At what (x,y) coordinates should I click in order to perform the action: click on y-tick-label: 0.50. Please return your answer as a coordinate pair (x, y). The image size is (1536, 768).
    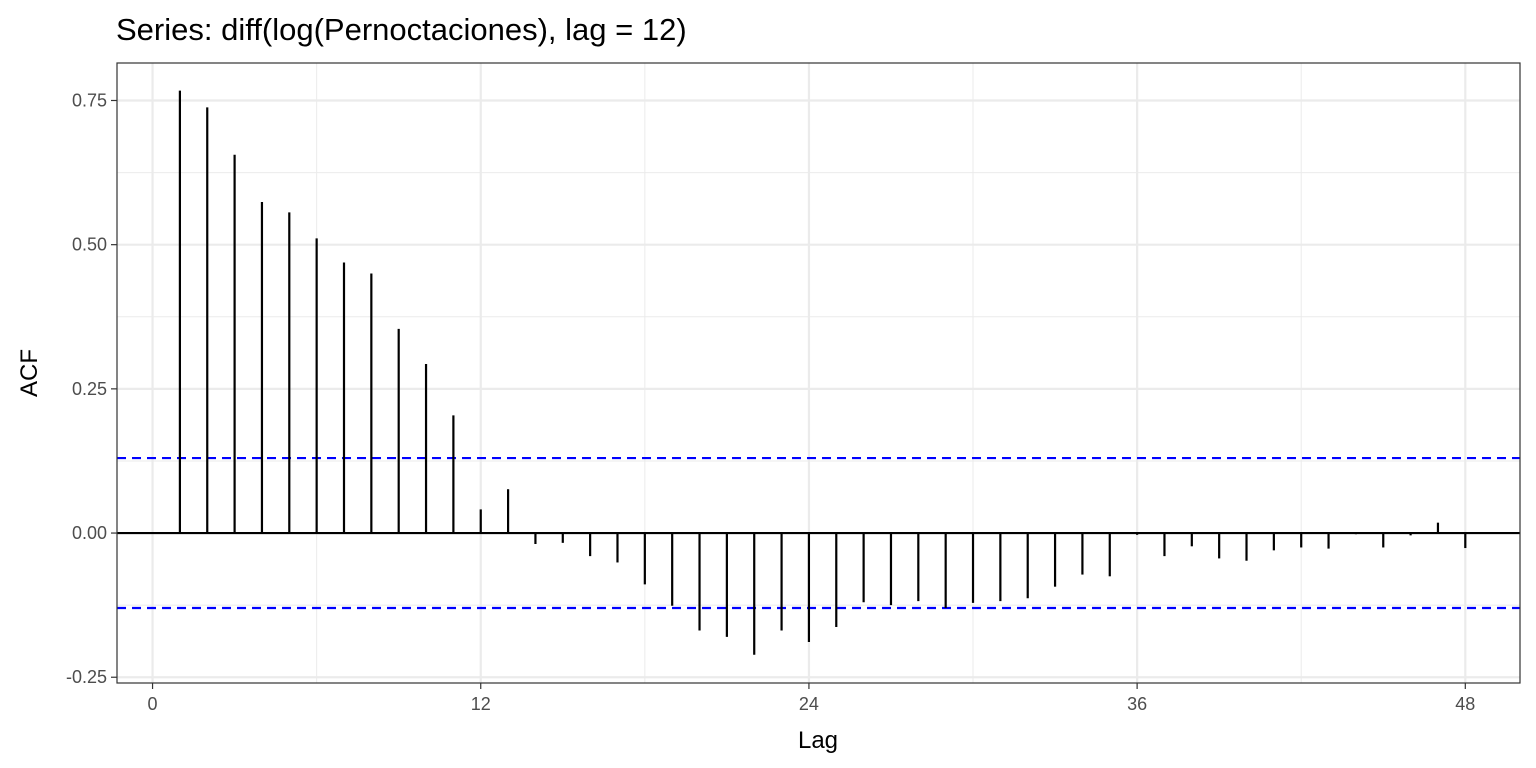
    Looking at the image, I should click on (89, 245).